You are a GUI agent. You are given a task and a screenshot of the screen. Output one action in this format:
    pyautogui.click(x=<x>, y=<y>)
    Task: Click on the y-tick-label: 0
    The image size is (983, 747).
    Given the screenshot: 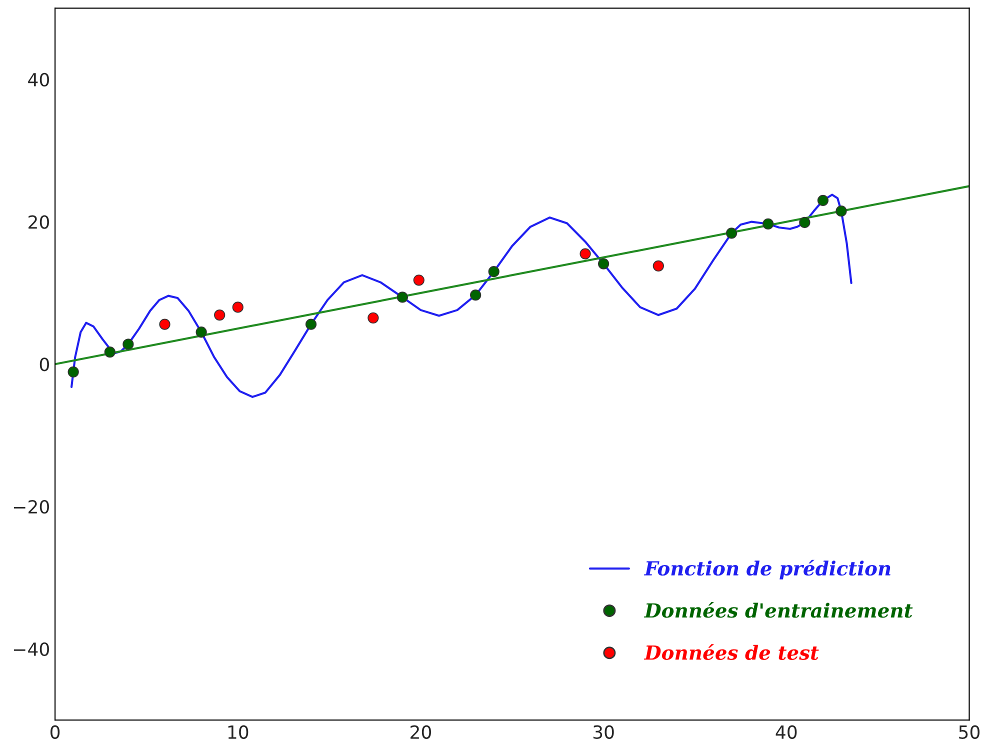 What is the action you would take?
    pyautogui.click(x=44, y=365)
    